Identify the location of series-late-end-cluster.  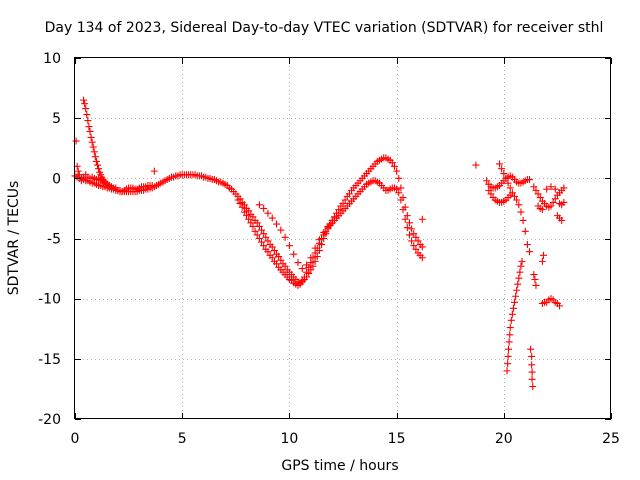
(549, 203).